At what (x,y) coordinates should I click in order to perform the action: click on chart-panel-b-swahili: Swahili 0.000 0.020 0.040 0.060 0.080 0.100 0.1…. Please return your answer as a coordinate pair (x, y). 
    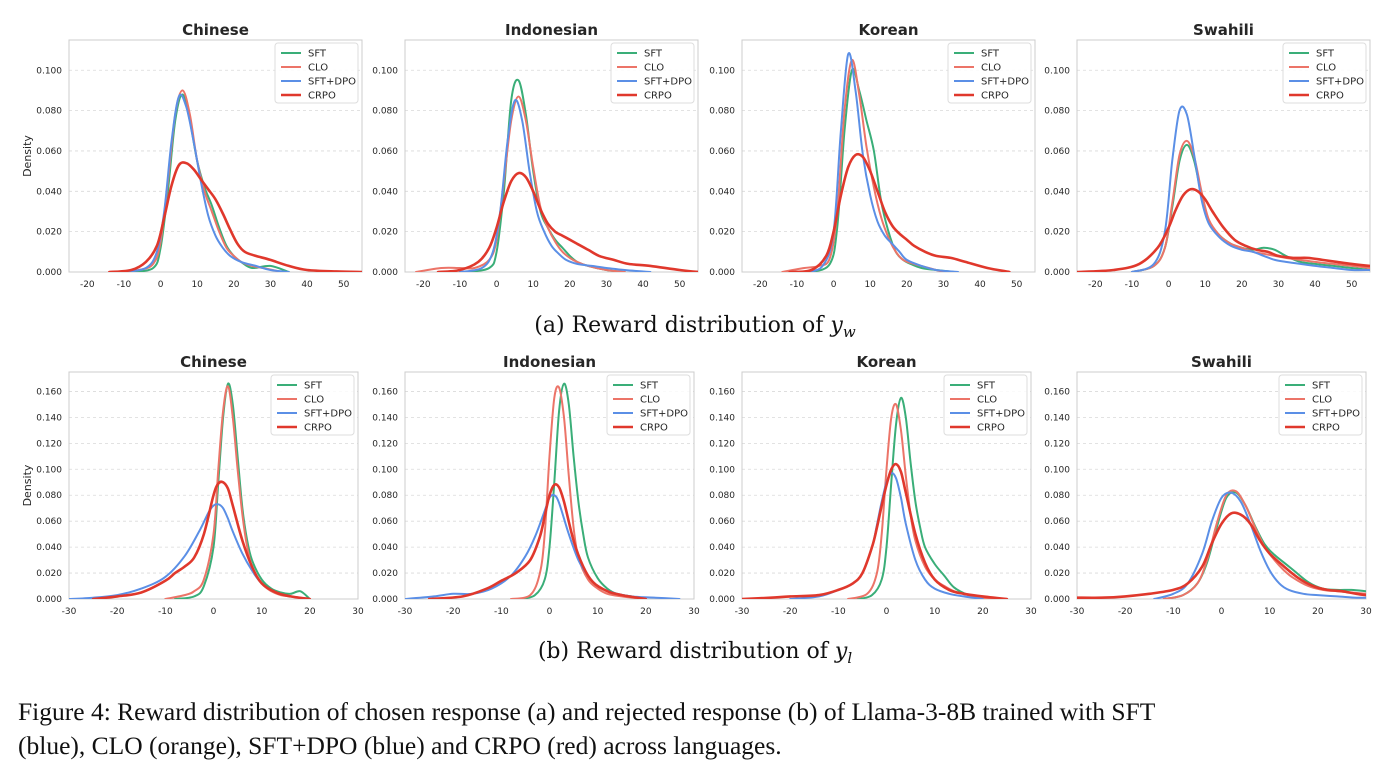
    Looking at the image, I should click on (1208, 485).